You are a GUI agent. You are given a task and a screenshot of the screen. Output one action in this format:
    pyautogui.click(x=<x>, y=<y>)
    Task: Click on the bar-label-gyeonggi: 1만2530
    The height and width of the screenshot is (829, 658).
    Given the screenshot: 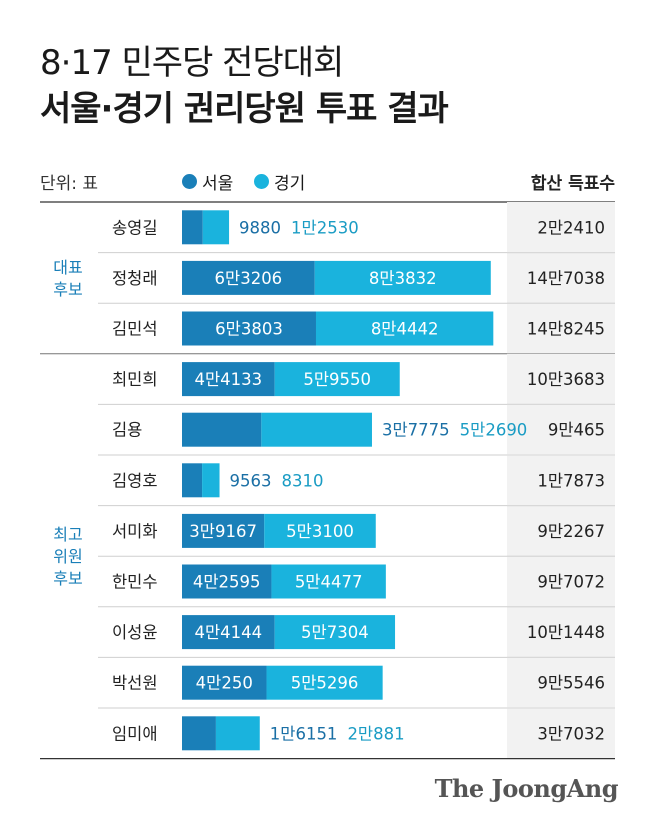 What is the action you would take?
    pyautogui.click(x=325, y=227)
    